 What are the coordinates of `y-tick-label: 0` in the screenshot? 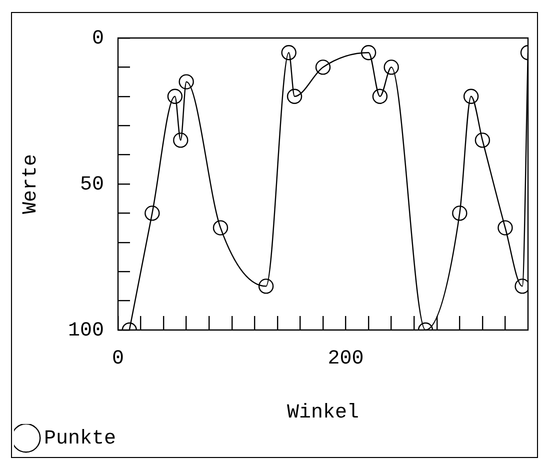 It's located at (98, 38).